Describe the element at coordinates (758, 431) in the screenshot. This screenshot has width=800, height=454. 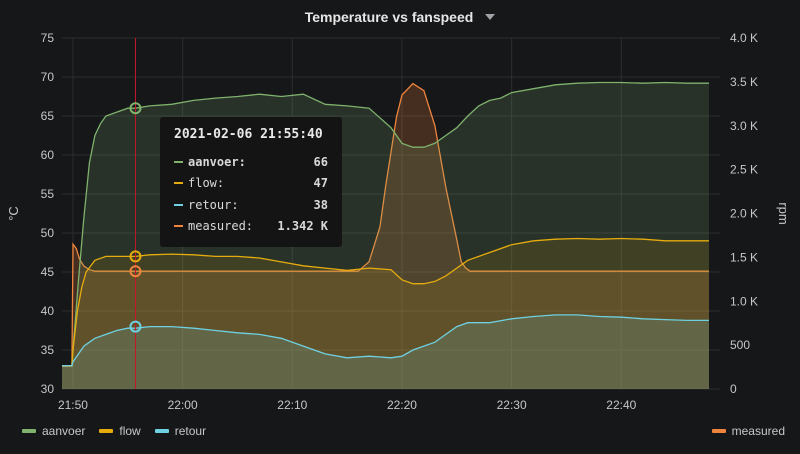
I see `legend-label-measured: measured` at that location.